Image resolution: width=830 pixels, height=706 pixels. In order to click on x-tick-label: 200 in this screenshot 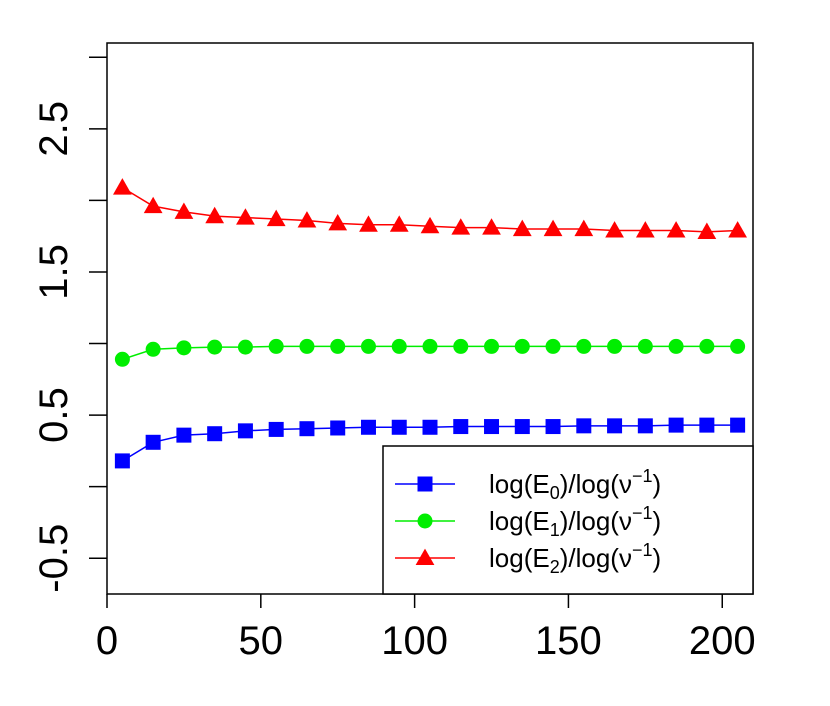, I will do `click(722, 641)`.